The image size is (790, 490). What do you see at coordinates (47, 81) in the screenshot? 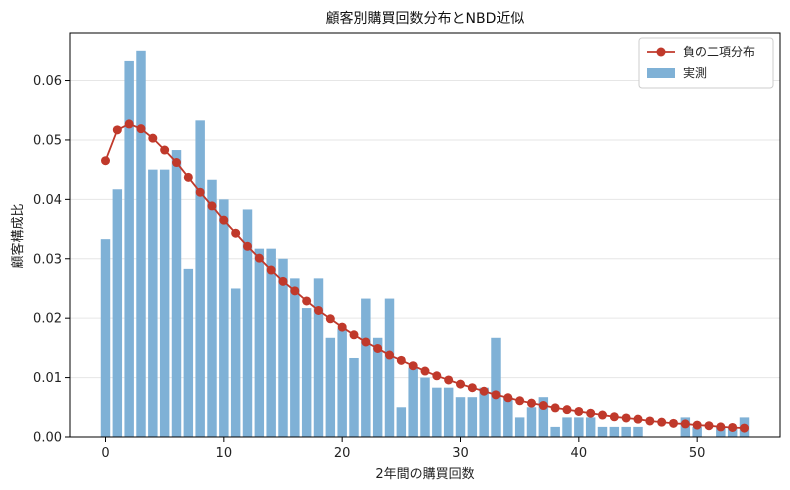
I see `y-tick-label: 0.06` at bounding box center [47, 81].